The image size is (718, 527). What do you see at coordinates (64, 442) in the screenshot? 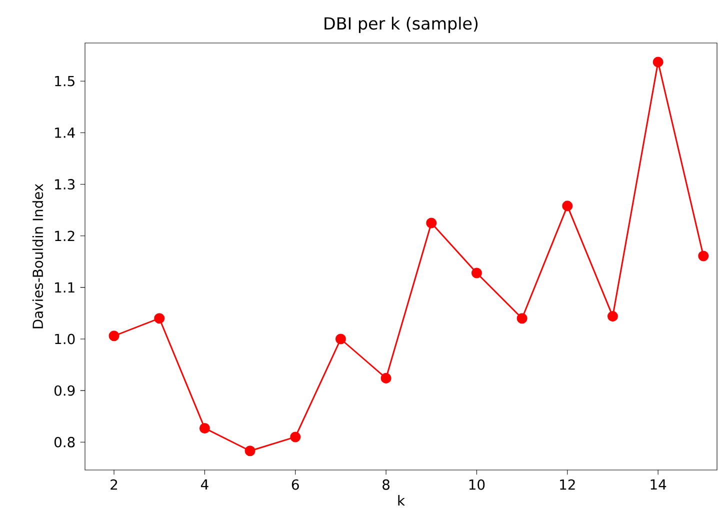
I see `y-tick-label: 0.8` at bounding box center [64, 442].